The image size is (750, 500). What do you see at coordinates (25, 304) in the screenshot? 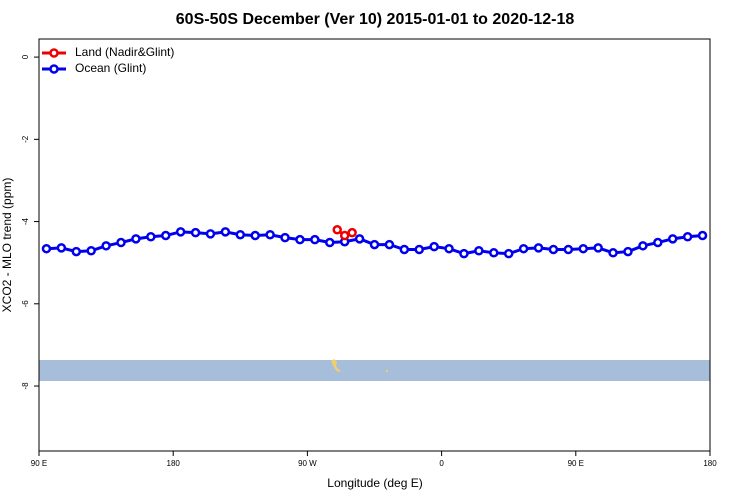
I see `y-tick-label: -6` at bounding box center [25, 304].